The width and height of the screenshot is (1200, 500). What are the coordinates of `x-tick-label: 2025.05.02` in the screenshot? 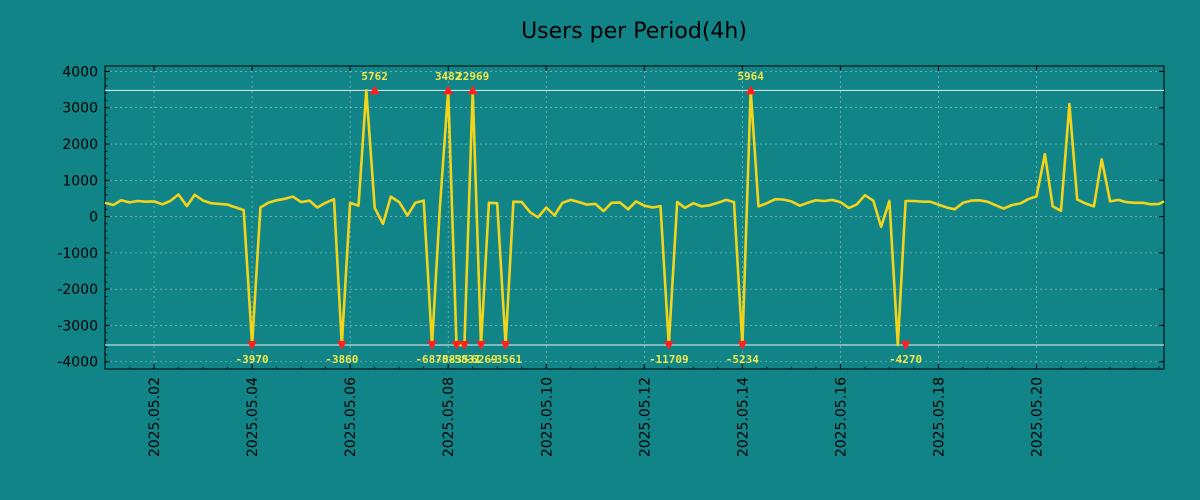 It's located at (155, 417).